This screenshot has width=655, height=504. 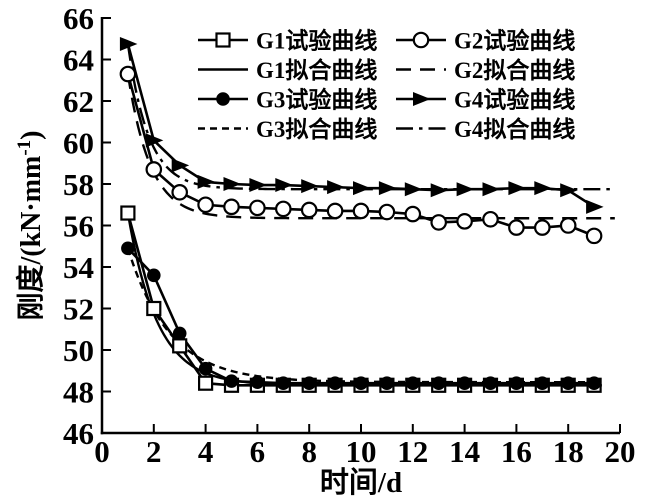 I want to click on x-tick-label: 10, so click(x=361, y=451).